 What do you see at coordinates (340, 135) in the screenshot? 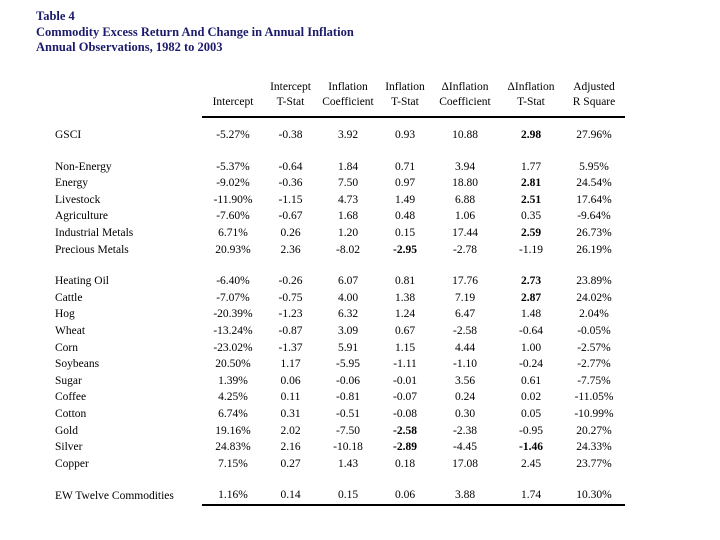
I see `table-row: GSCI -5.27% -0.38 3.92 0.93 10.88 2.98 27.96%` at bounding box center [340, 135].